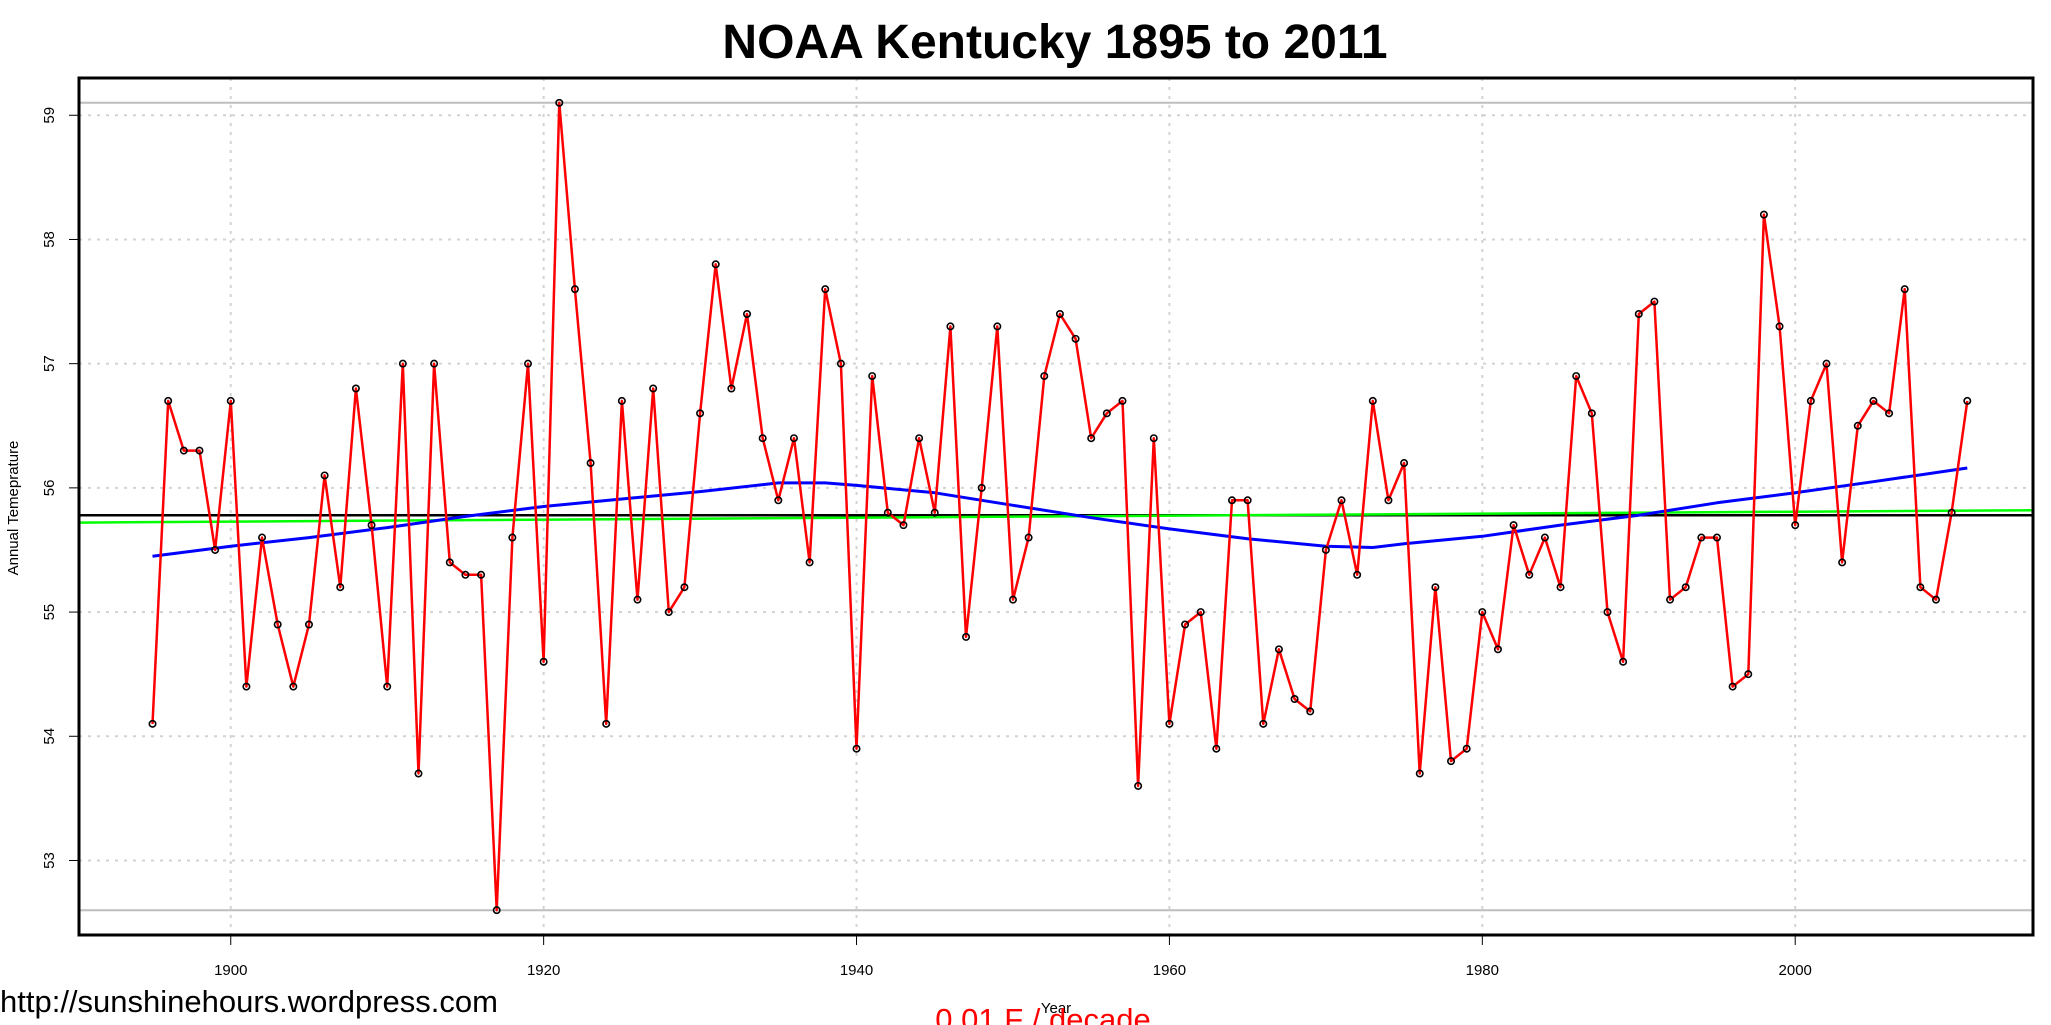 The height and width of the screenshot is (1025, 2051). What do you see at coordinates (230, 970) in the screenshot?
I see `x-tick-label: 1900` at bounding box center [230, 970].